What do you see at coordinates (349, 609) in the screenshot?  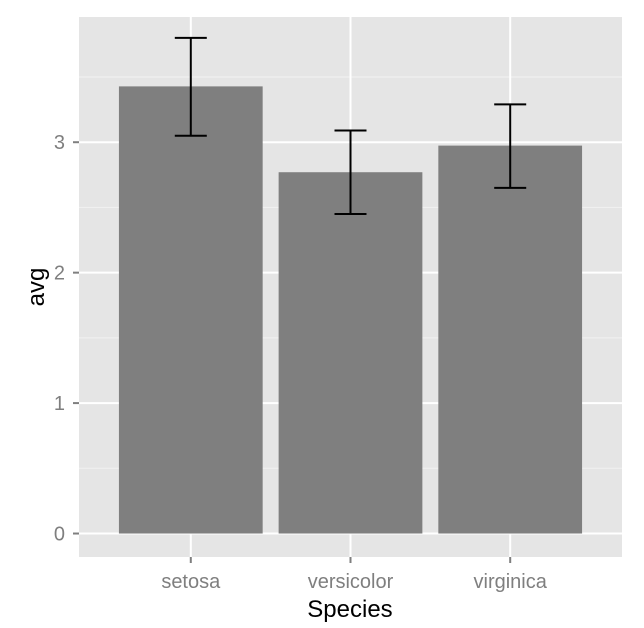 I see `x-axis-title: Species` at bounding box center [349, 609].